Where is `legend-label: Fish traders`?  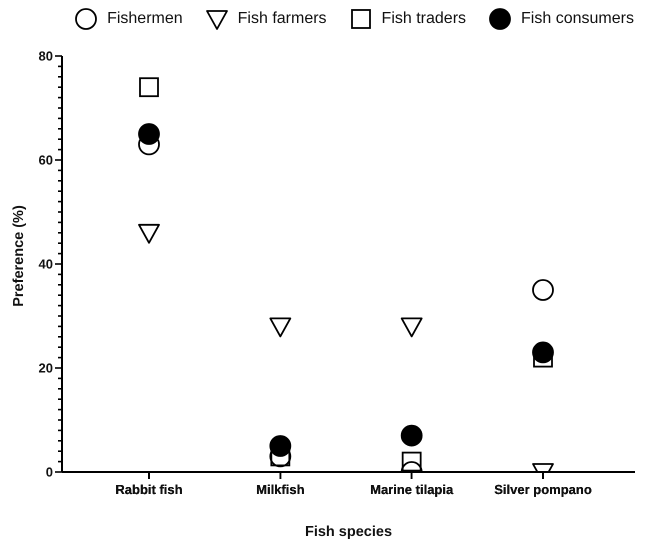 legend-label: Fish traders is located at coordinates (424, 19).